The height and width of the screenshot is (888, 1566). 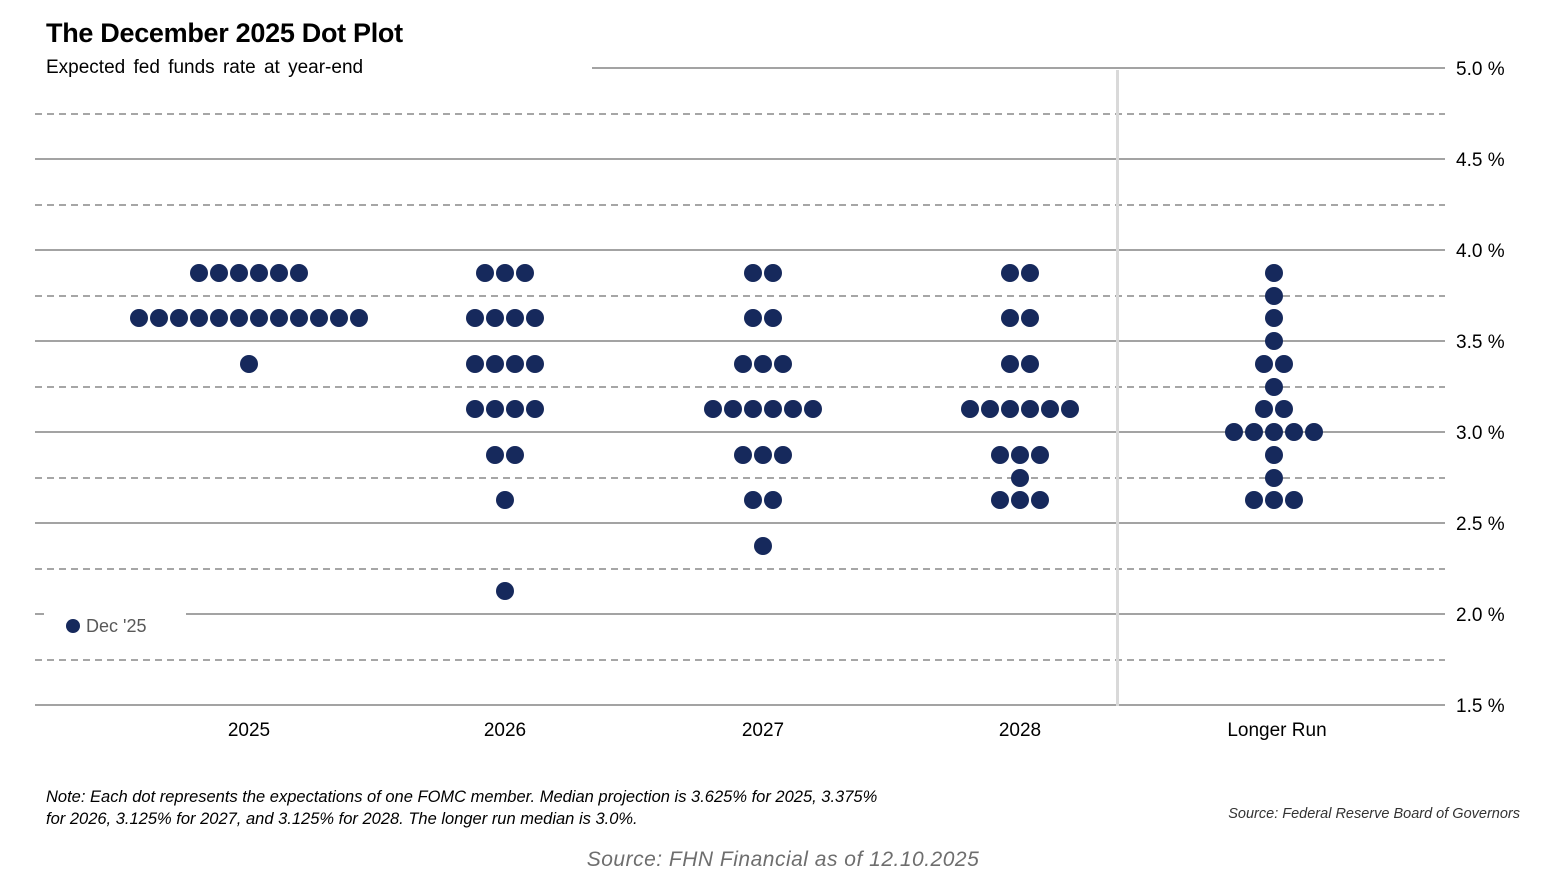 I want to click on gridline-5.0%, so click(x=1018, y=68).